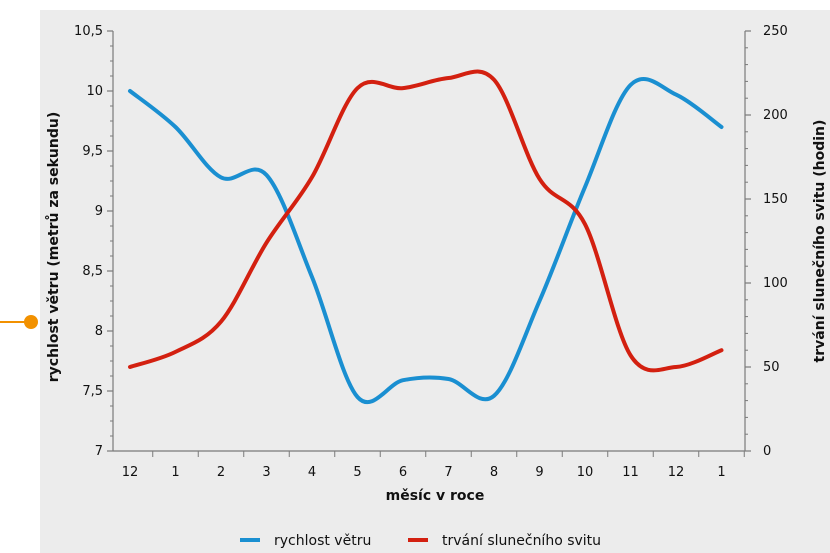 Image resolution: width=830 pixels, height=553 pixels. What do you see at coordinates (539, 472) in the screenshot?
I see `x-tick-label: 9` at bounding box center [539, 472].